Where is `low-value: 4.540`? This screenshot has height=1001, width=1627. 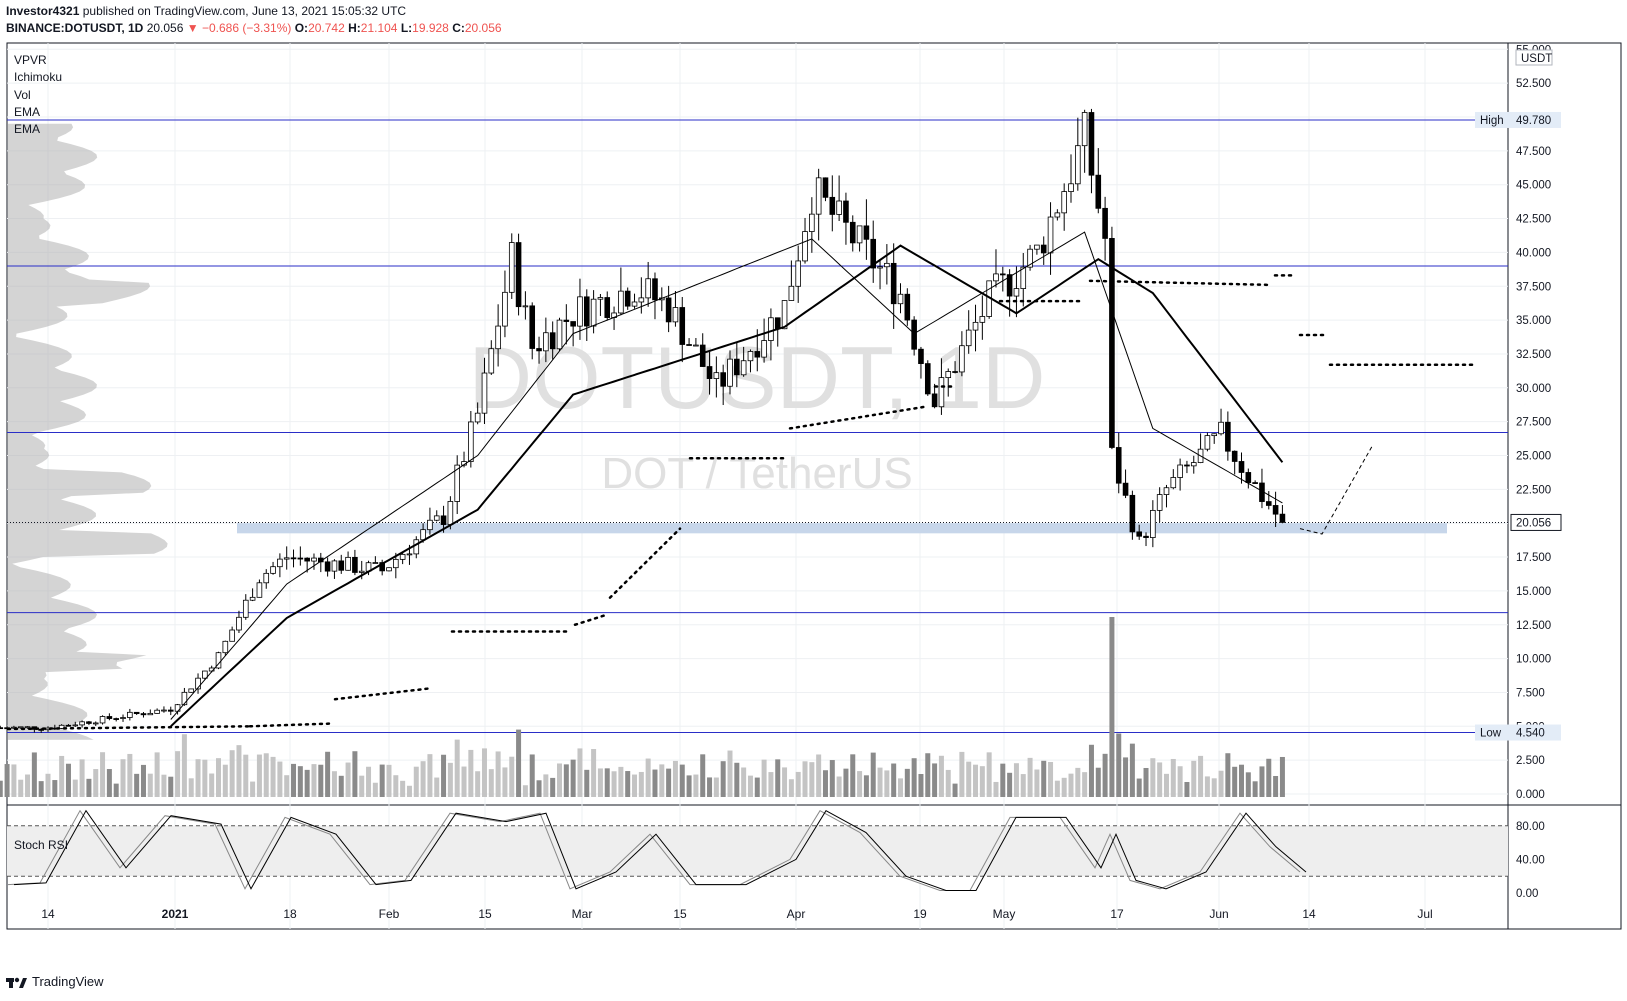 low-value: 4.540 is located at coordinates (1530, 734).